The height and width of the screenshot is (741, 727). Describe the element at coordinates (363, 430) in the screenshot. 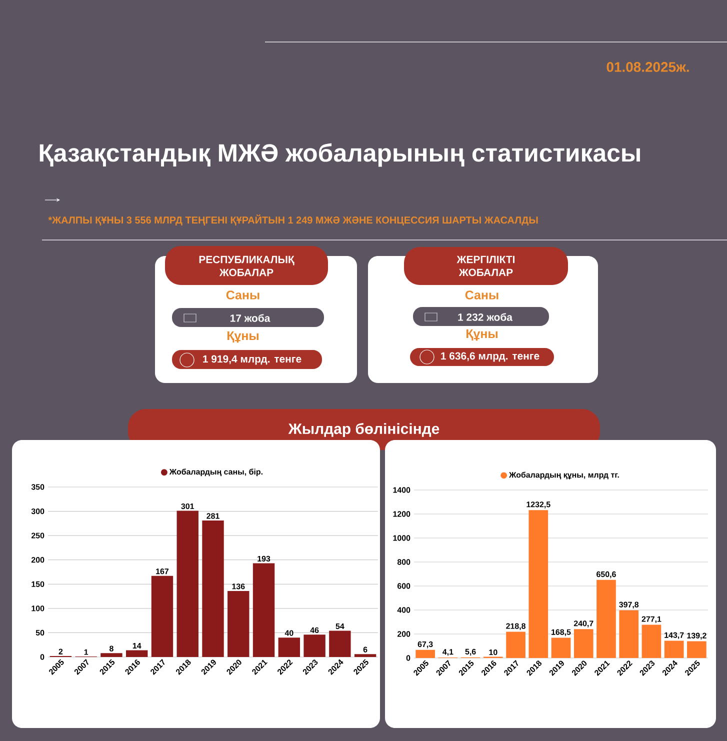

I see `text: Жылдар бөлінісінде` at that location.